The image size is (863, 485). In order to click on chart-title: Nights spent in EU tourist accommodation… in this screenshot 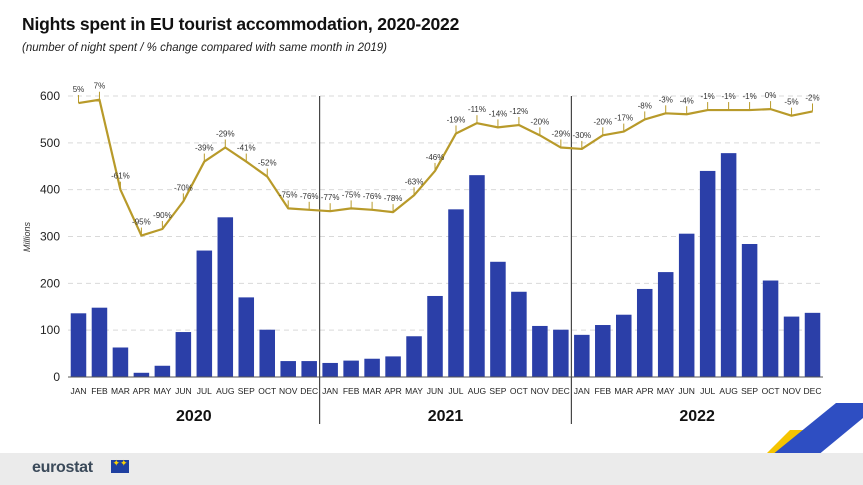, I will do `click(241, 24)`.